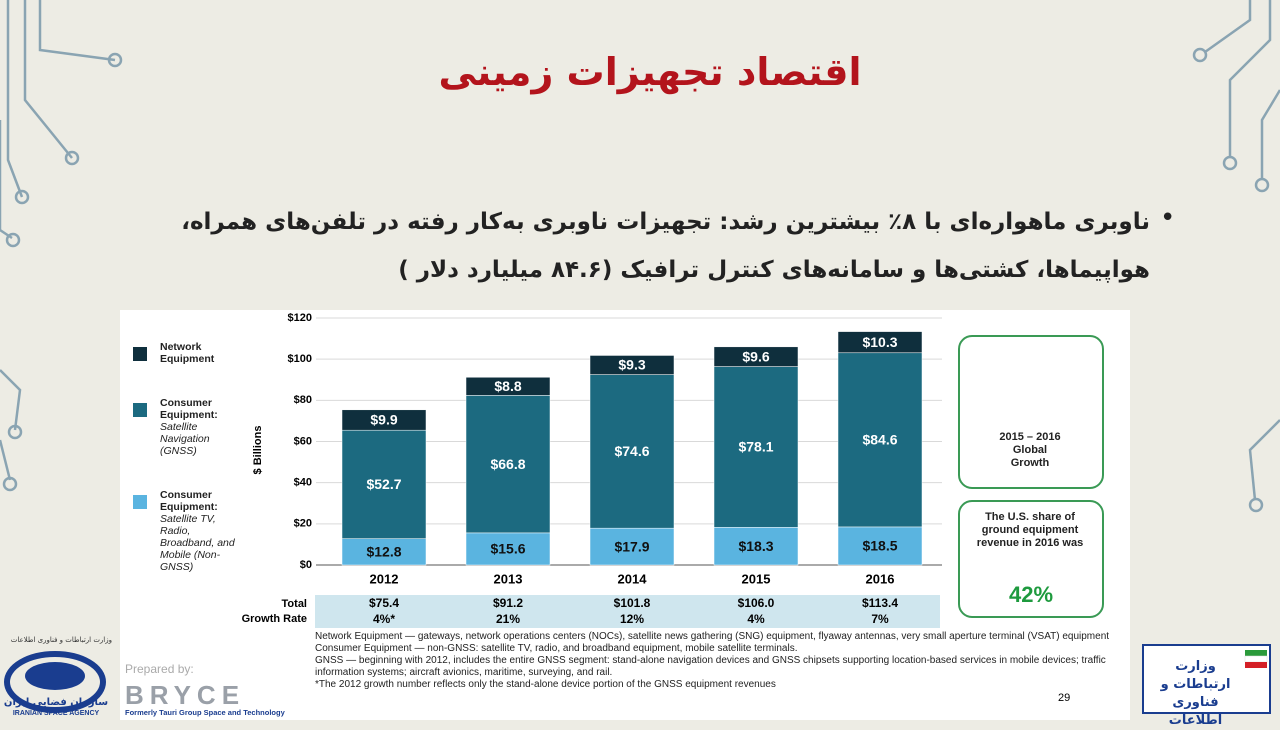 This screenshot has height=730, width=1280. I want to click on value-label: $84.6, so click(879, 440).